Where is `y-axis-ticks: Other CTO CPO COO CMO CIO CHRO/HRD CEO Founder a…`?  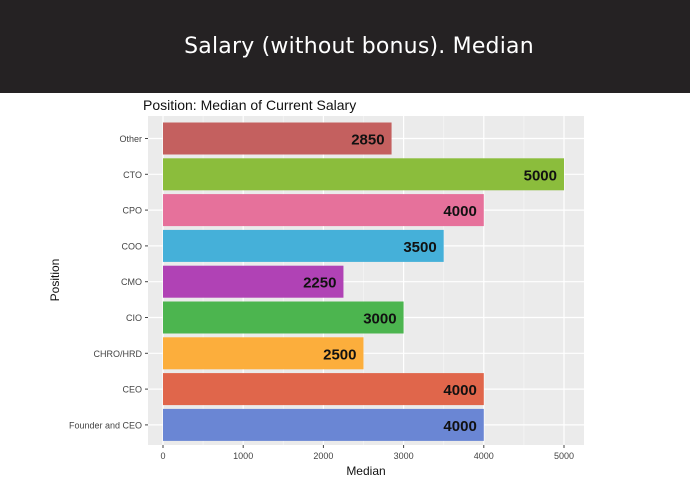 y-axis-ticks: Other CTO CPO COO CMO CIO CHRO/HRD CEO Founder a… is located at coordinates (108, 282).